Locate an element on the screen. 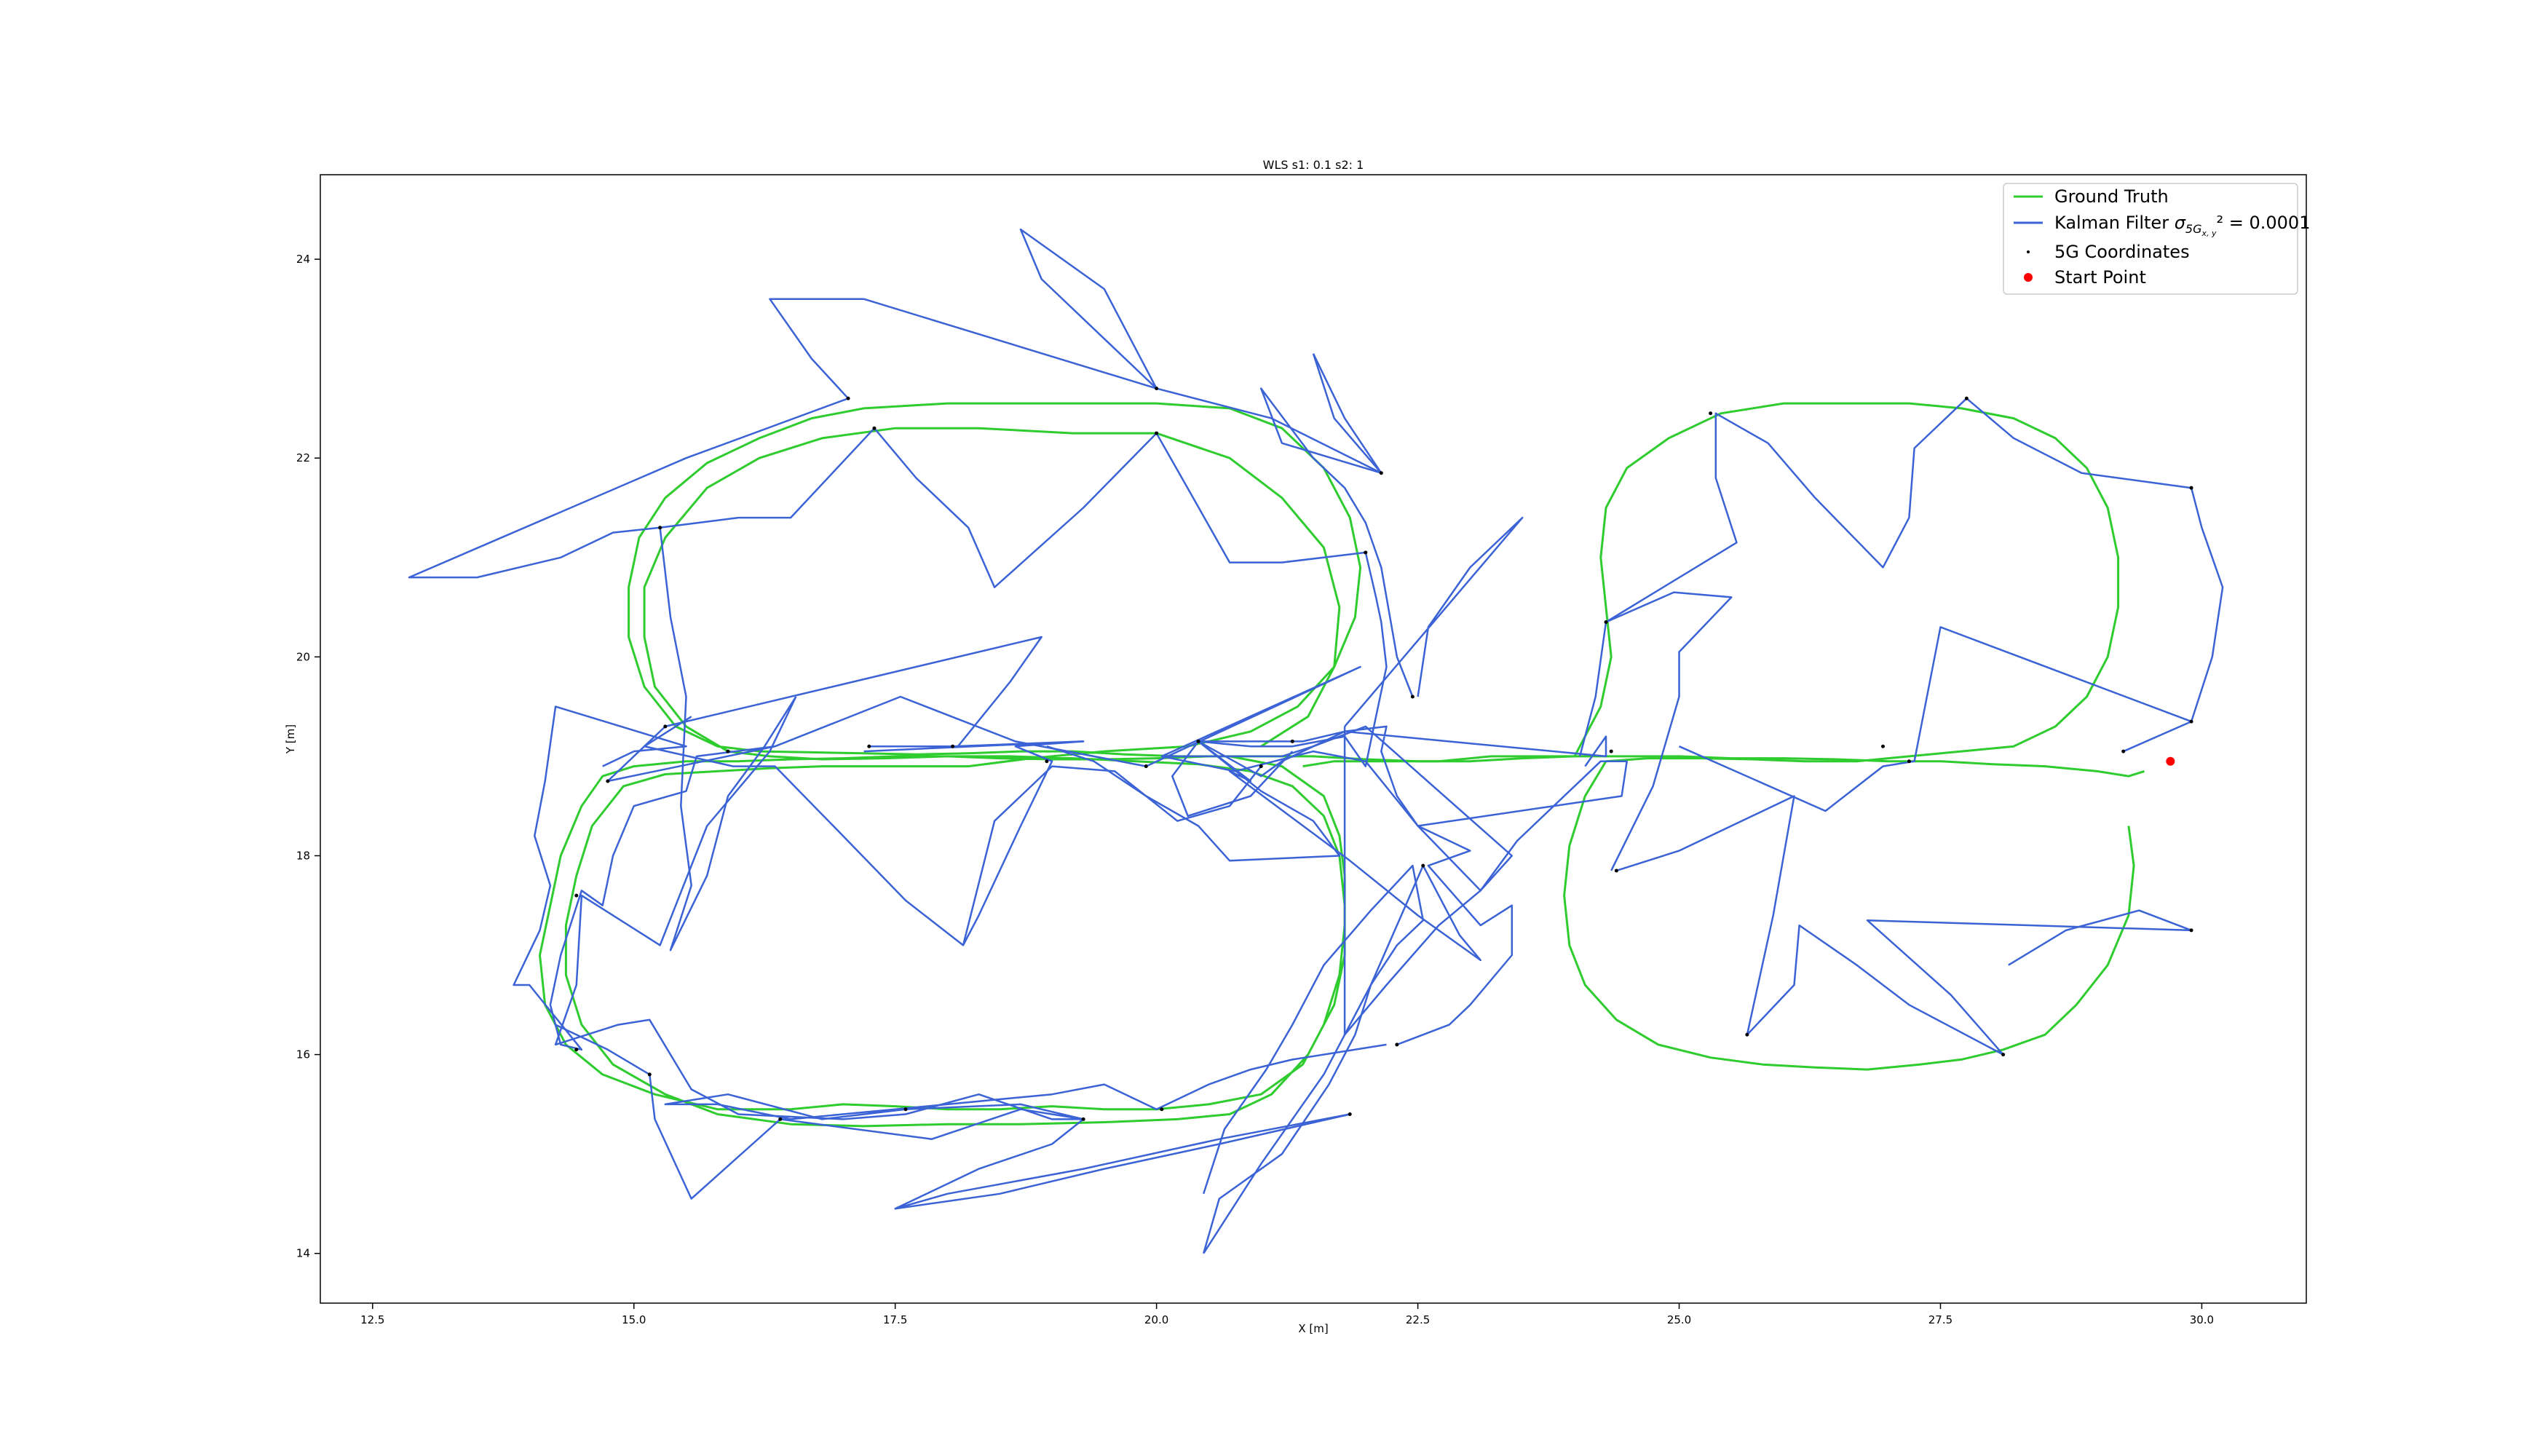 The image size is (2548, 1456). y-tick-label: 20 is located at coordinates (303, 656).